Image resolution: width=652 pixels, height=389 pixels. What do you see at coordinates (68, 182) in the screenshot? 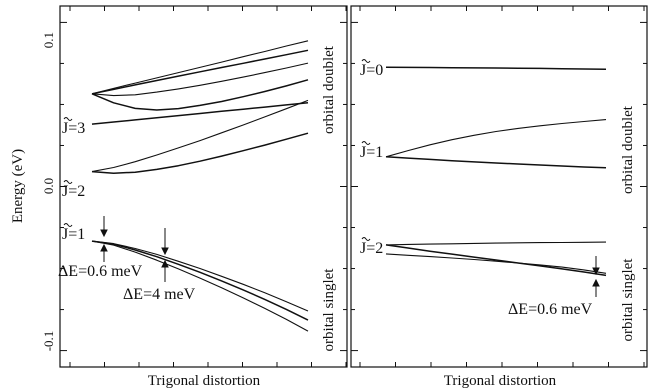
I see `tilde-left-j2` at bounding box center [68, 182].